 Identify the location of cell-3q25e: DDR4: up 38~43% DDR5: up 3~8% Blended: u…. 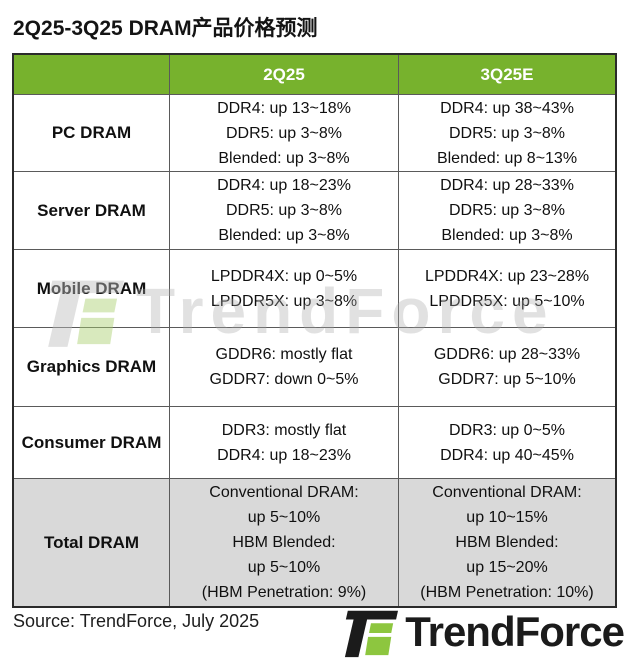
(507, 133).